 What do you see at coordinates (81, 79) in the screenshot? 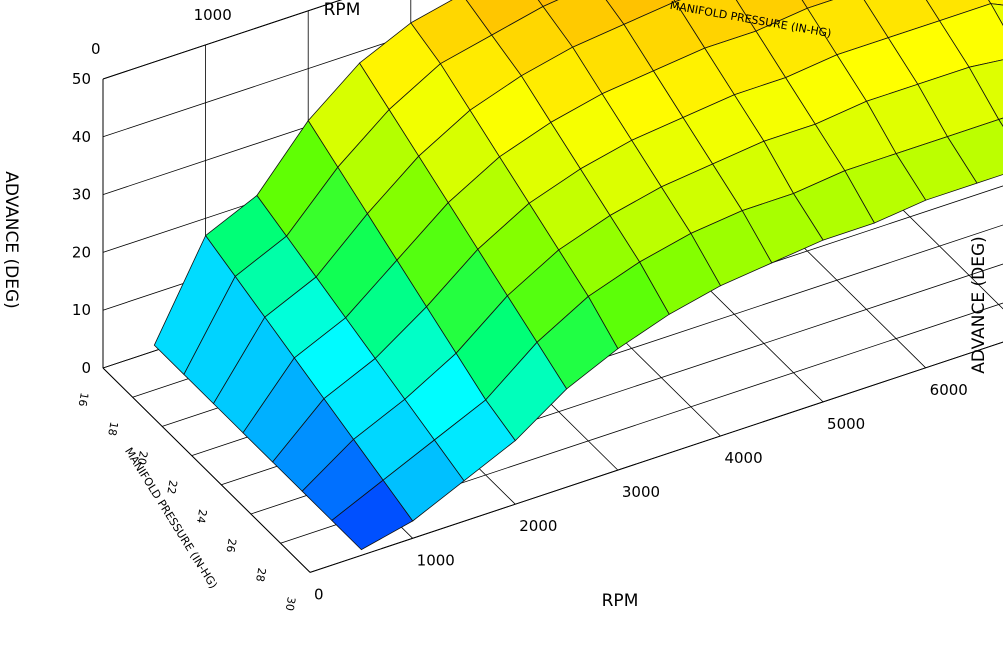
I see `advance-tick-label-left: 50` at bounding box center [81, 79].